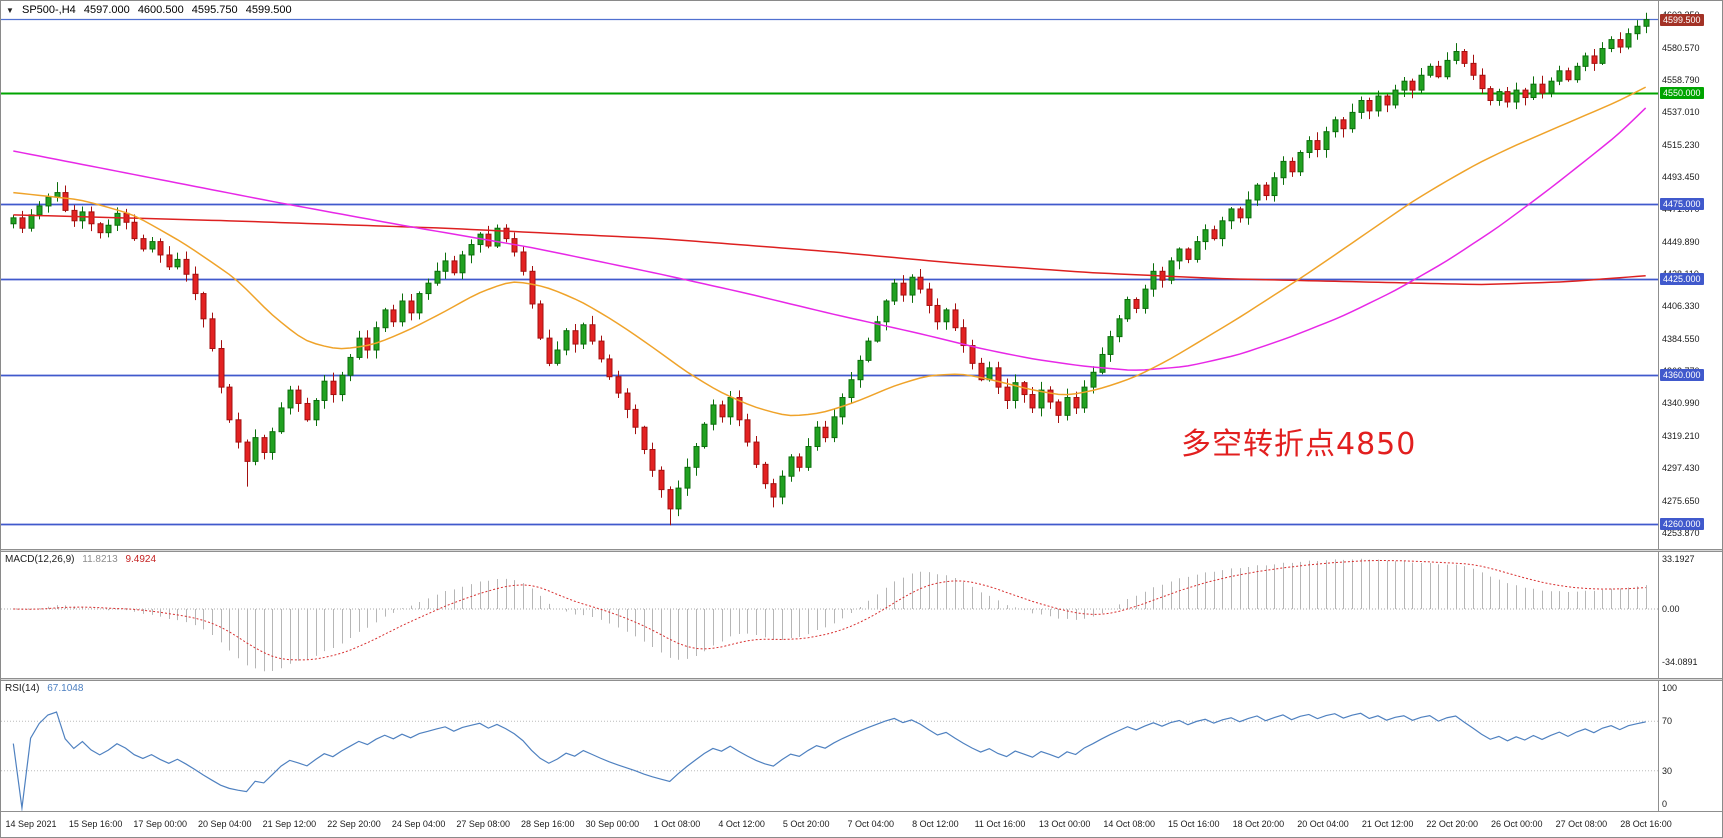 This screenshot has height=838, width=1723. What do you see at coordinates (1129, 824) in the screenshot?
I see `time-label: 14 Oct 08:00` at bounding box center [1129, 824].